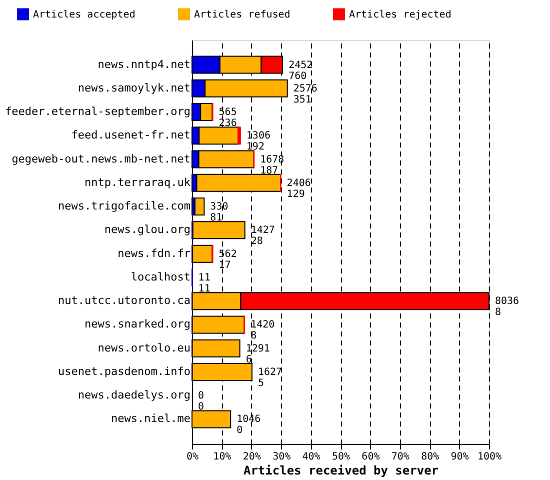 Image resolution: width=550 pixels, height=480 pixels. I want to click on x-tick-label: 10%, so click(222, 457).